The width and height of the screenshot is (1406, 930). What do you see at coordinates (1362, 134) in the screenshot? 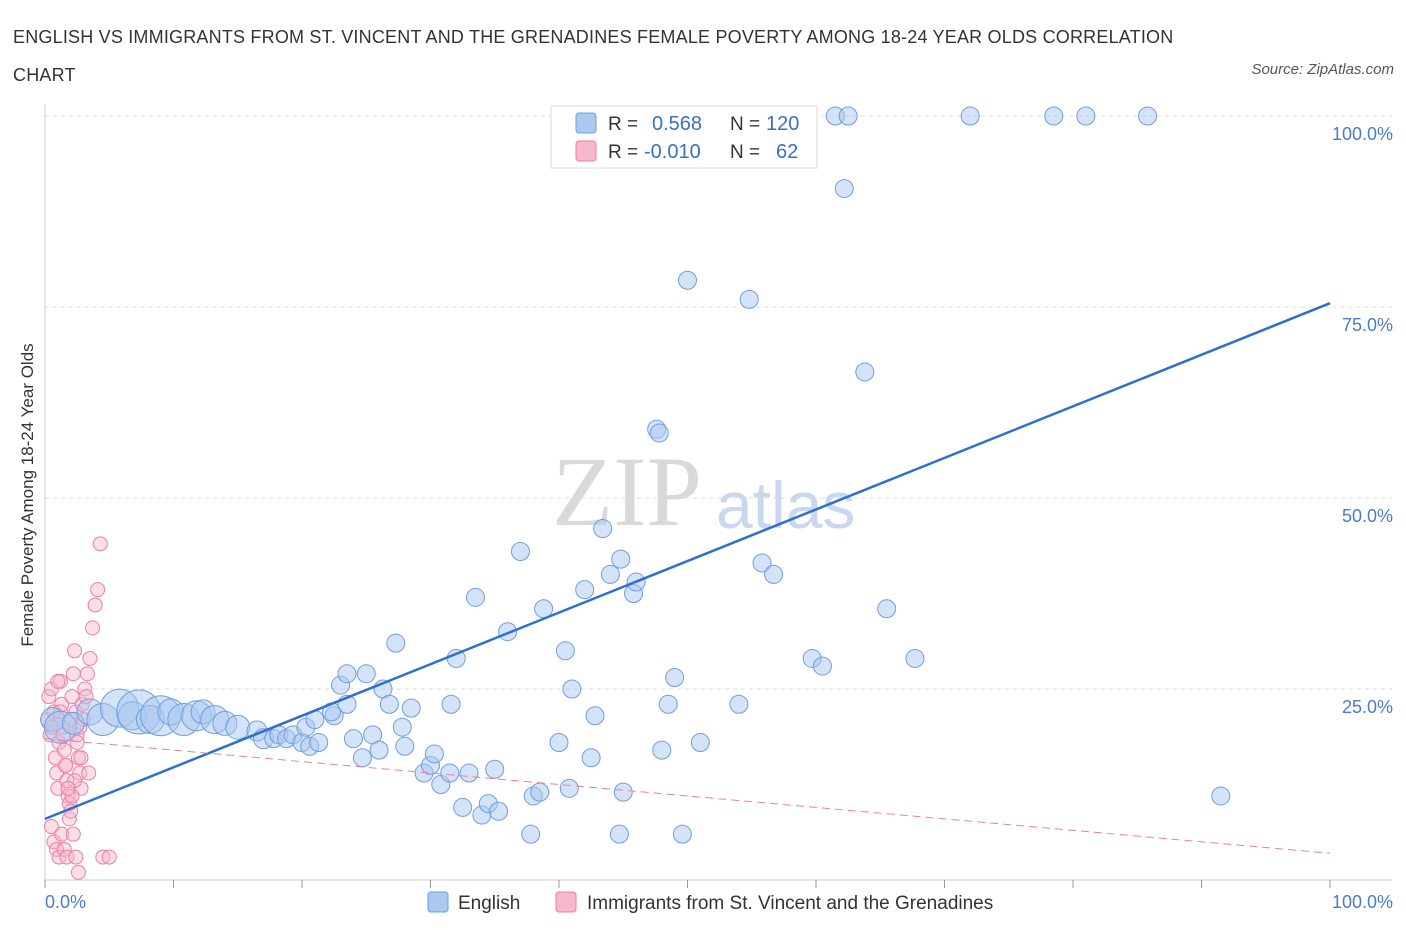
I see `y-tick-label: 100.0%` at bounding box center [1362, 134].